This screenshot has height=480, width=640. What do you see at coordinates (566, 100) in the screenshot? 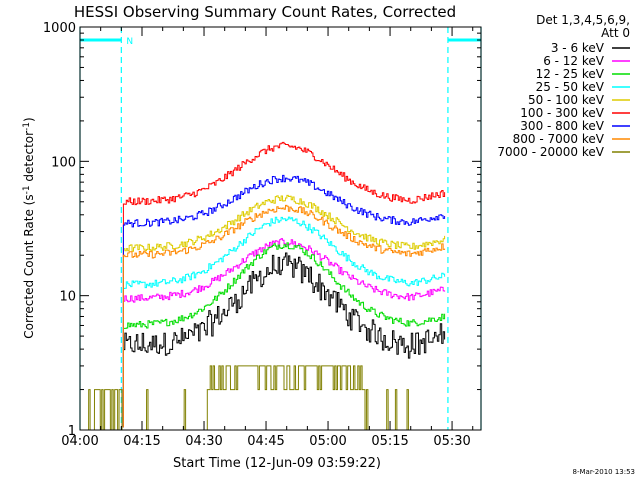
I see `legend-entry-label: 50 - 100 keV` at bounding box center [566, 100].